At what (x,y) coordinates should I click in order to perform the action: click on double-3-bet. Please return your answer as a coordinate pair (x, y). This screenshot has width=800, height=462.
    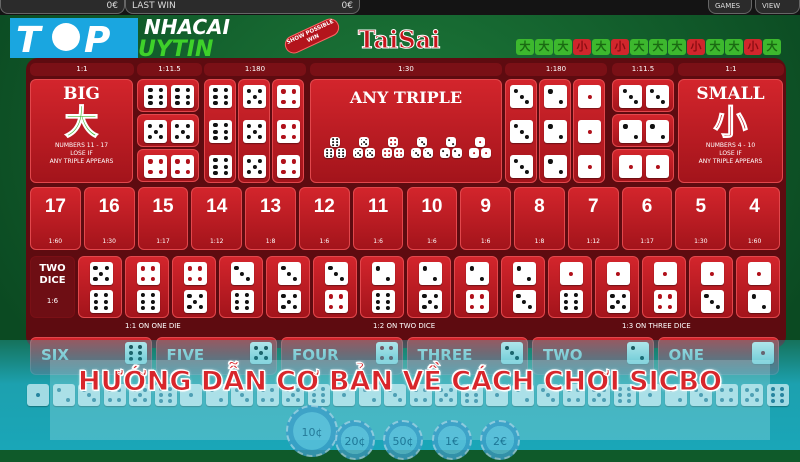
    Looking at the image, I should click on (643, 95).